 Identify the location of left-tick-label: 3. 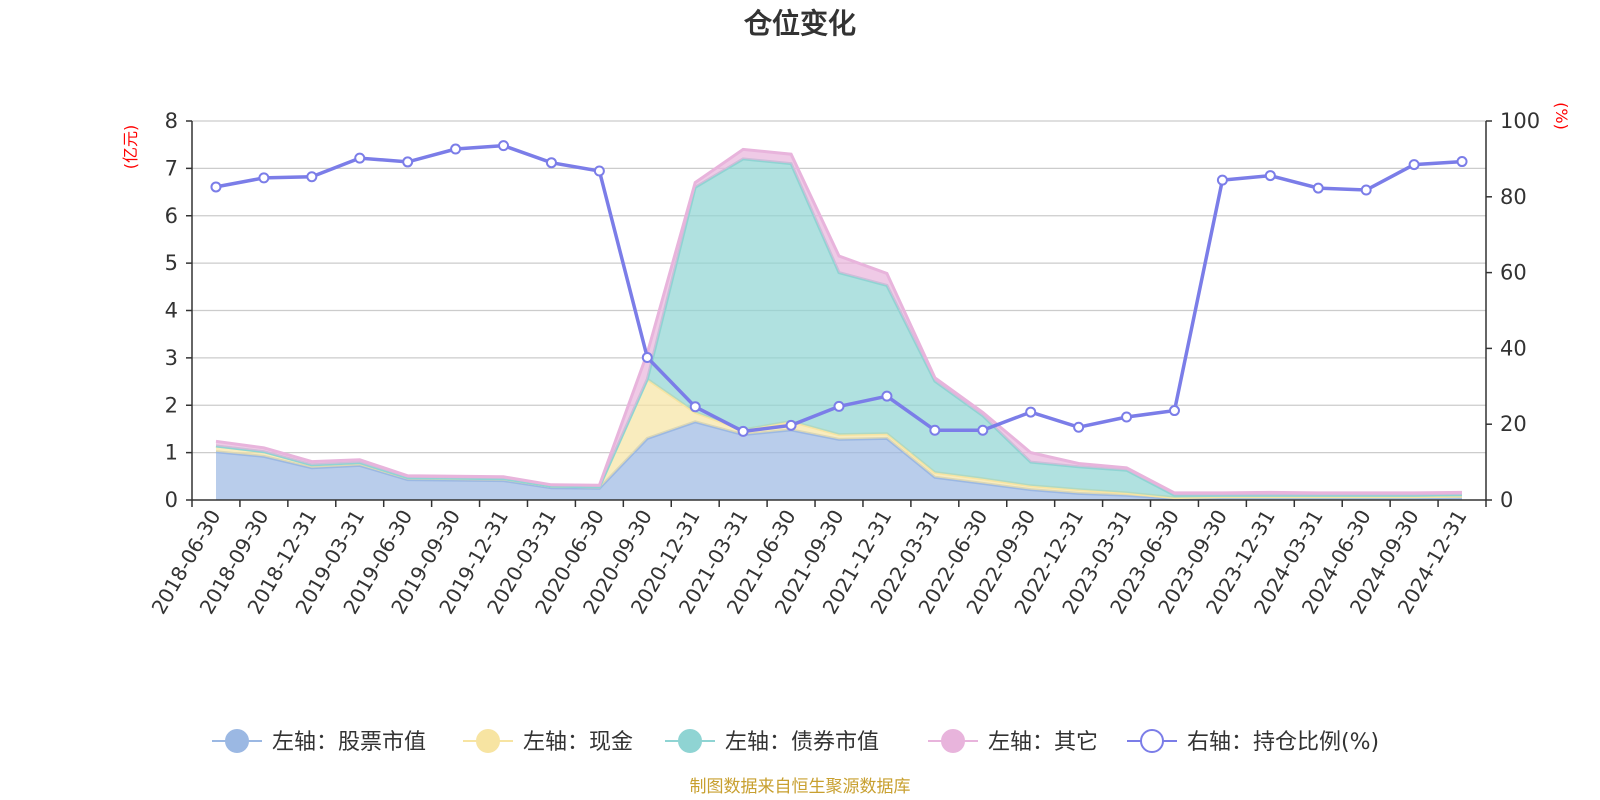
(171, 358).